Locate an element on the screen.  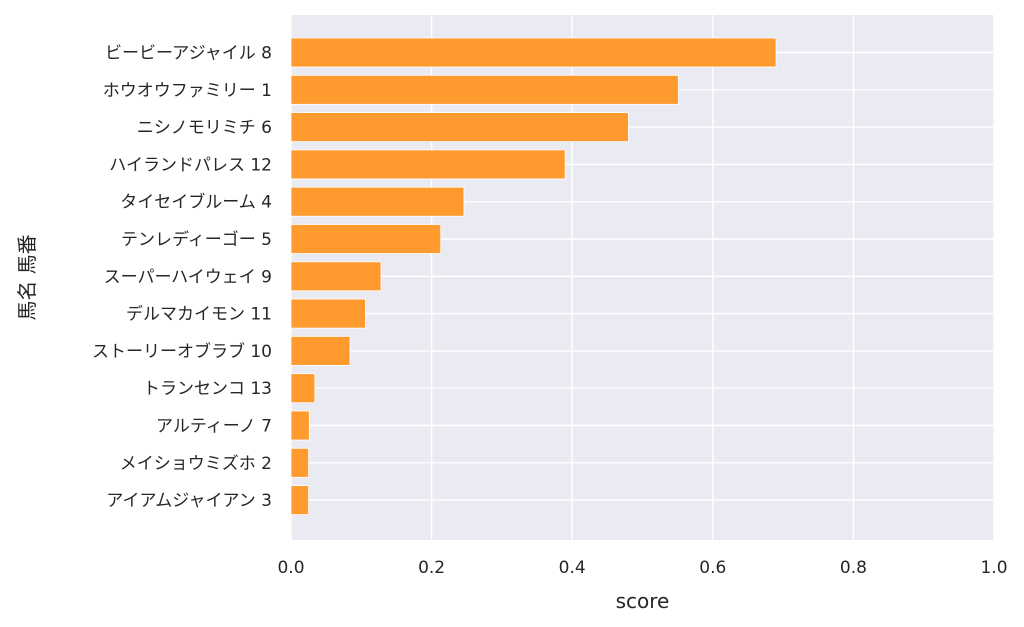
x-tick-labels: 0.0 0.2 0.4 0.6 0.8 1.0 is located at coordinates (642, 568).